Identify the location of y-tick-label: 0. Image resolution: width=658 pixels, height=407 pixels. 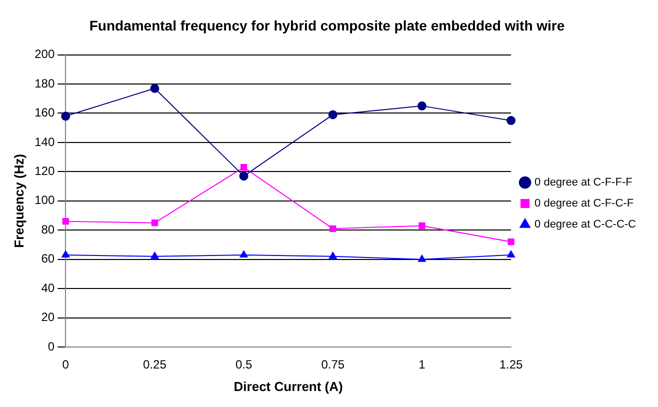
(51, 346).